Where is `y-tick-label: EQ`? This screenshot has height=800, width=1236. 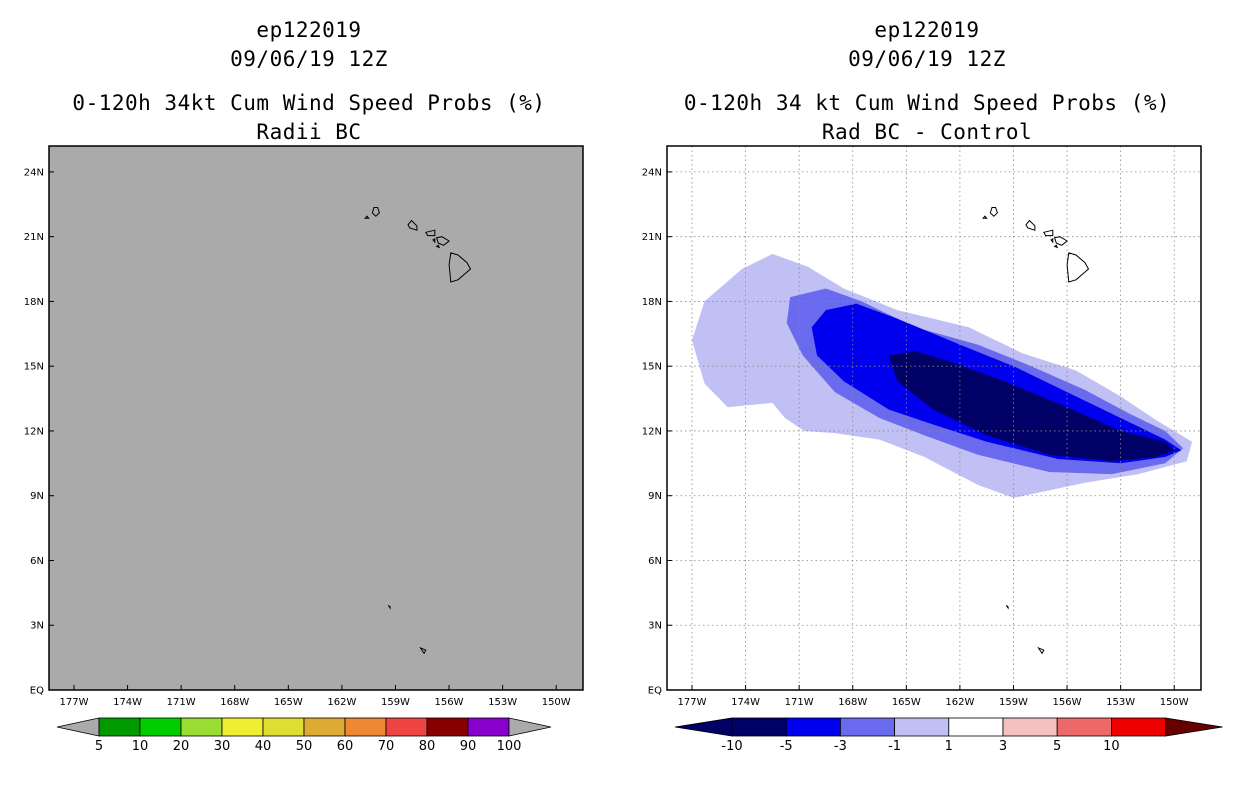
y-tick-label: EQ is located at coordinates (37, 691).